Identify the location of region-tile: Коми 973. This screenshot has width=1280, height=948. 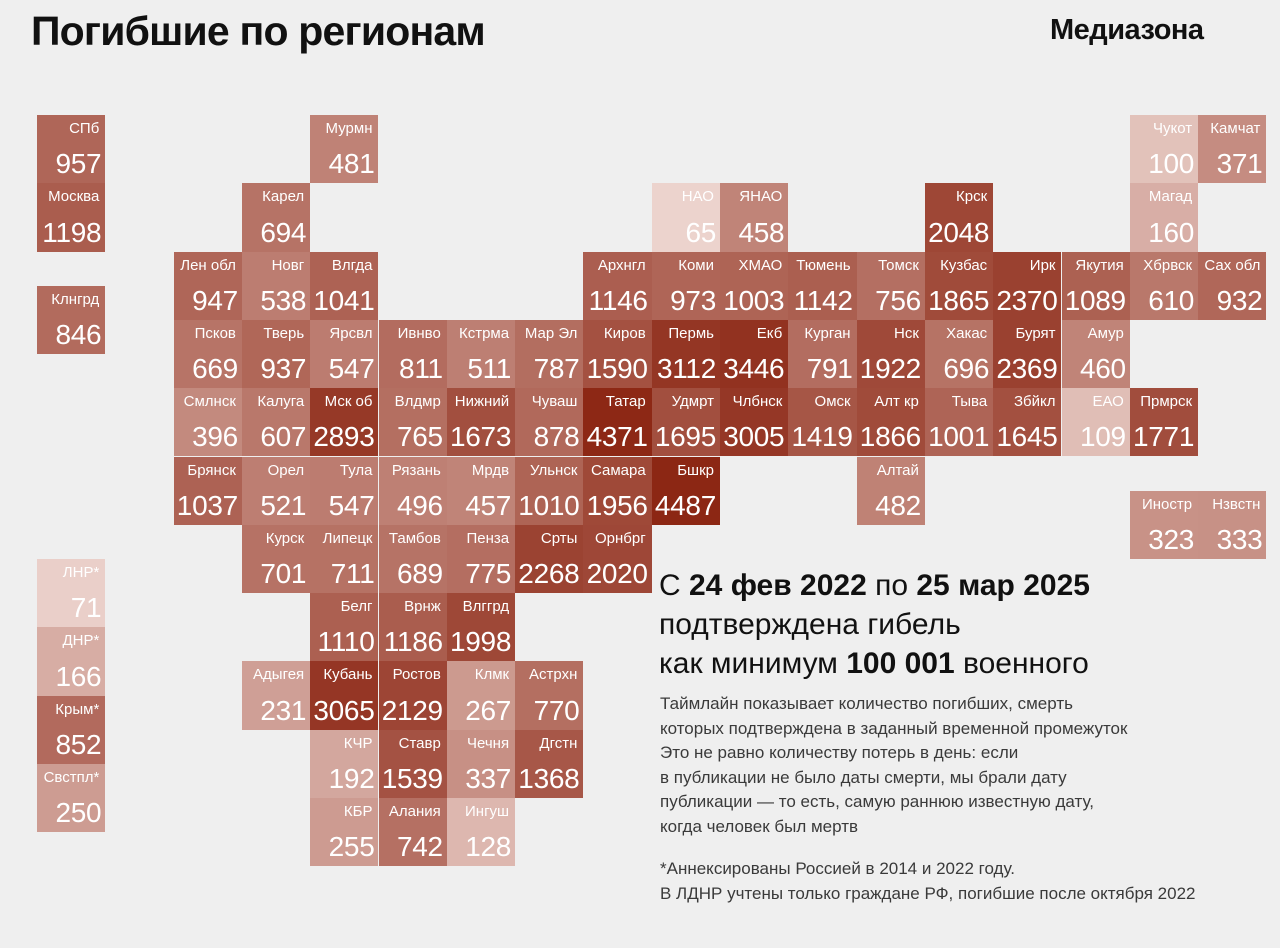
(685, 285).